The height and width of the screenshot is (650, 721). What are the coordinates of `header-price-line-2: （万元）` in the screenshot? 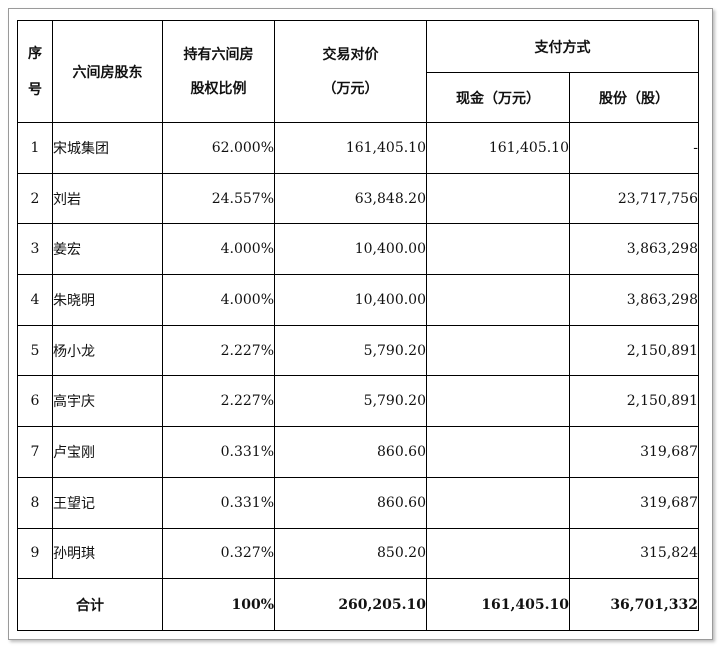 It's located at (350, 88).